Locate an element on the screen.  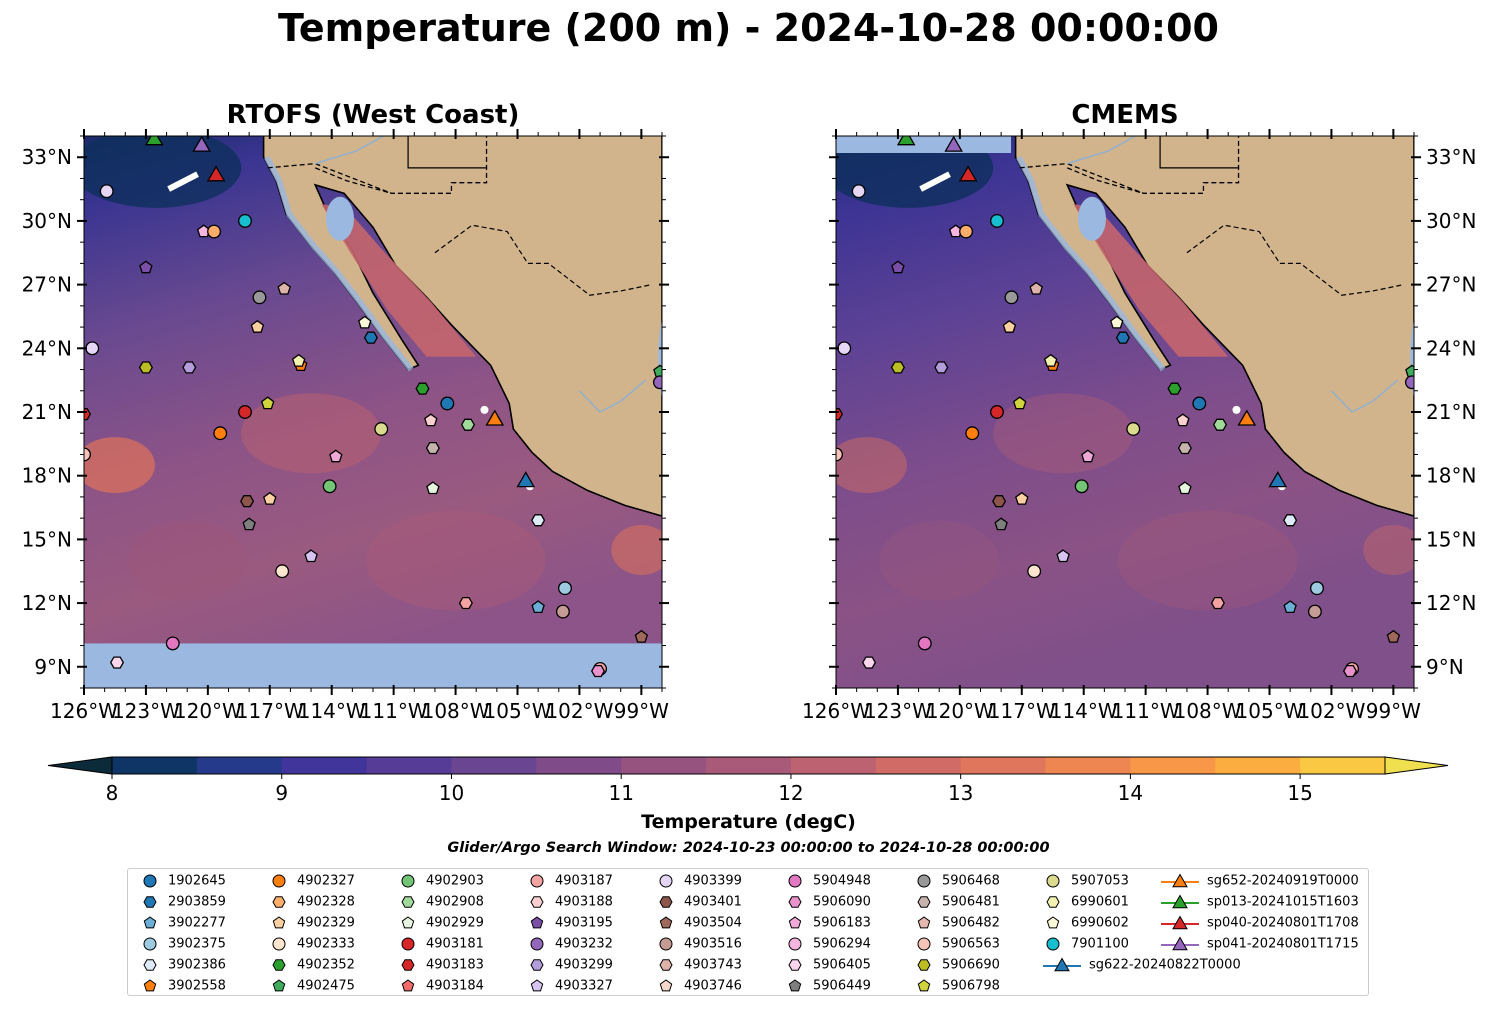
lon-tick-label: 123°W is located at coordinates (898, 711).